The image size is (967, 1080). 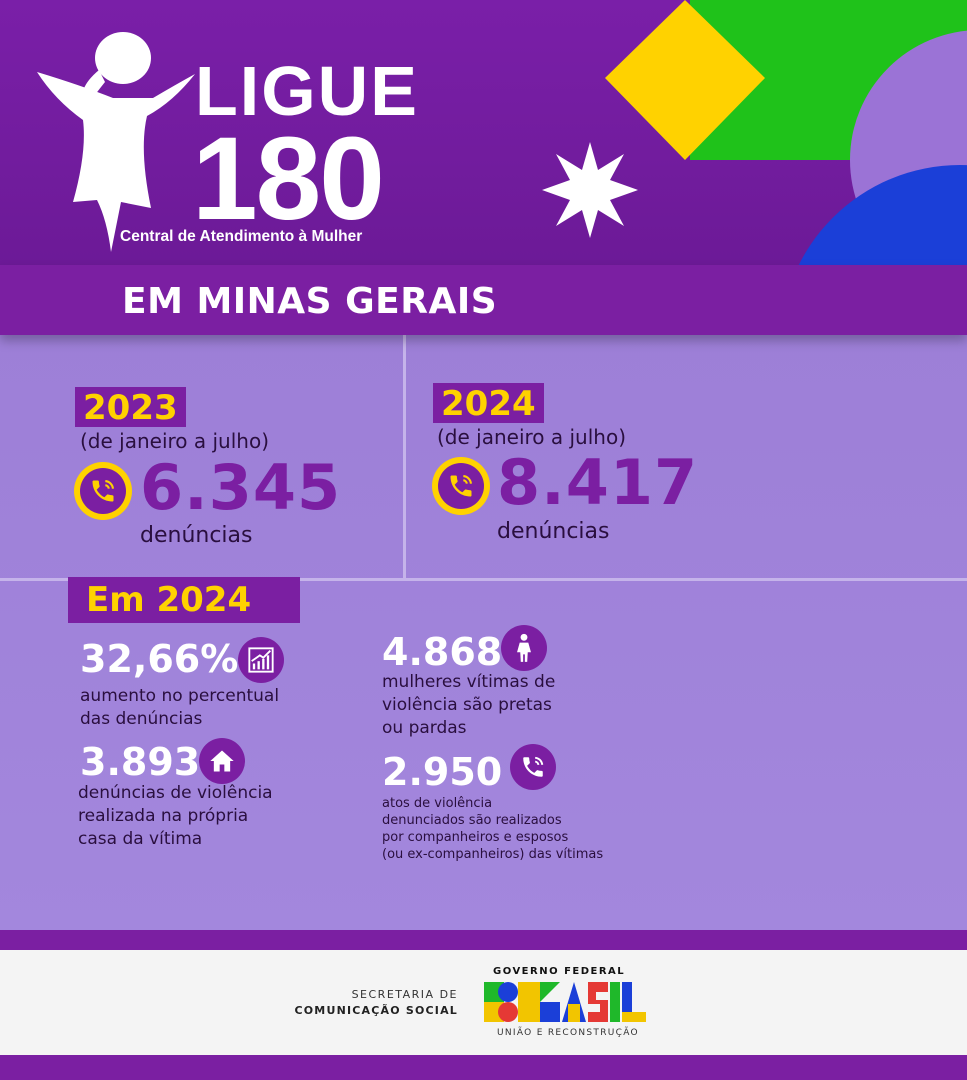 What do you see at coordinates (475, 837) in the screenshot?
I see `text-line: por companheiros e esposos` at bounding box center [475, 837].